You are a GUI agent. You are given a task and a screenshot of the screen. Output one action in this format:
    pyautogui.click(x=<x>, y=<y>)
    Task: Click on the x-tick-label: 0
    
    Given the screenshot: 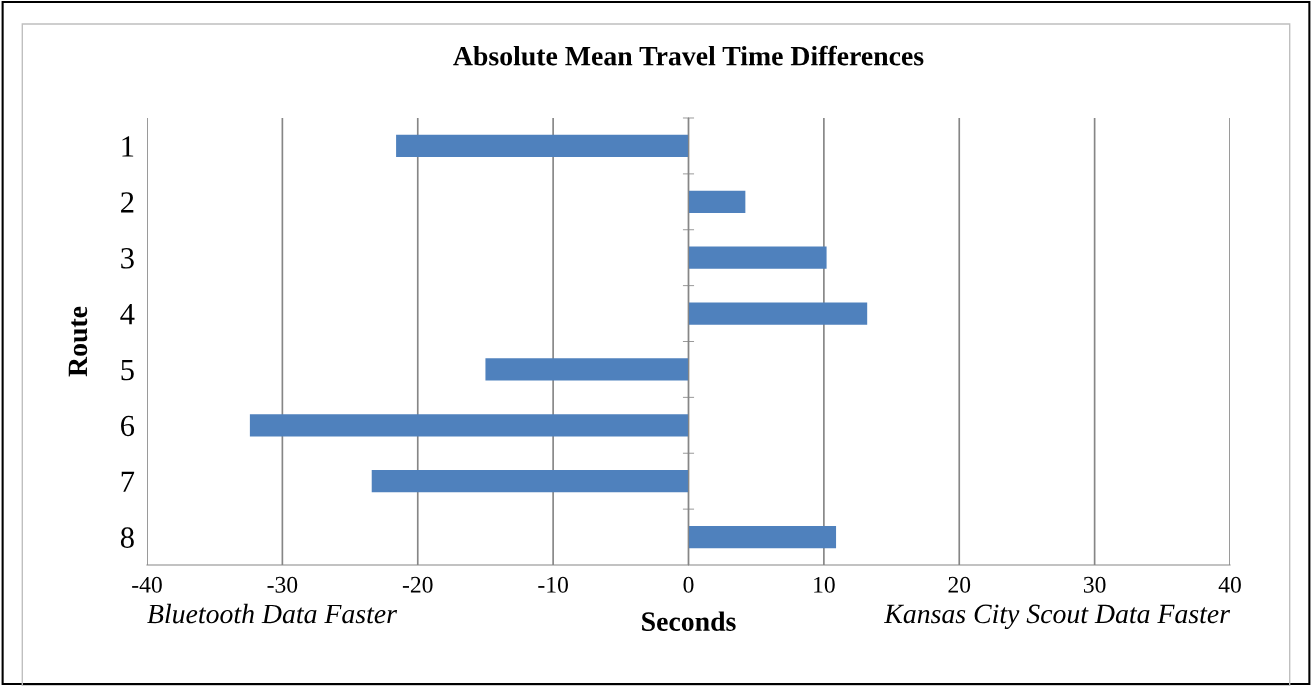 What is the action you would take?
    pyautogui.click(x=688, y=584)
    